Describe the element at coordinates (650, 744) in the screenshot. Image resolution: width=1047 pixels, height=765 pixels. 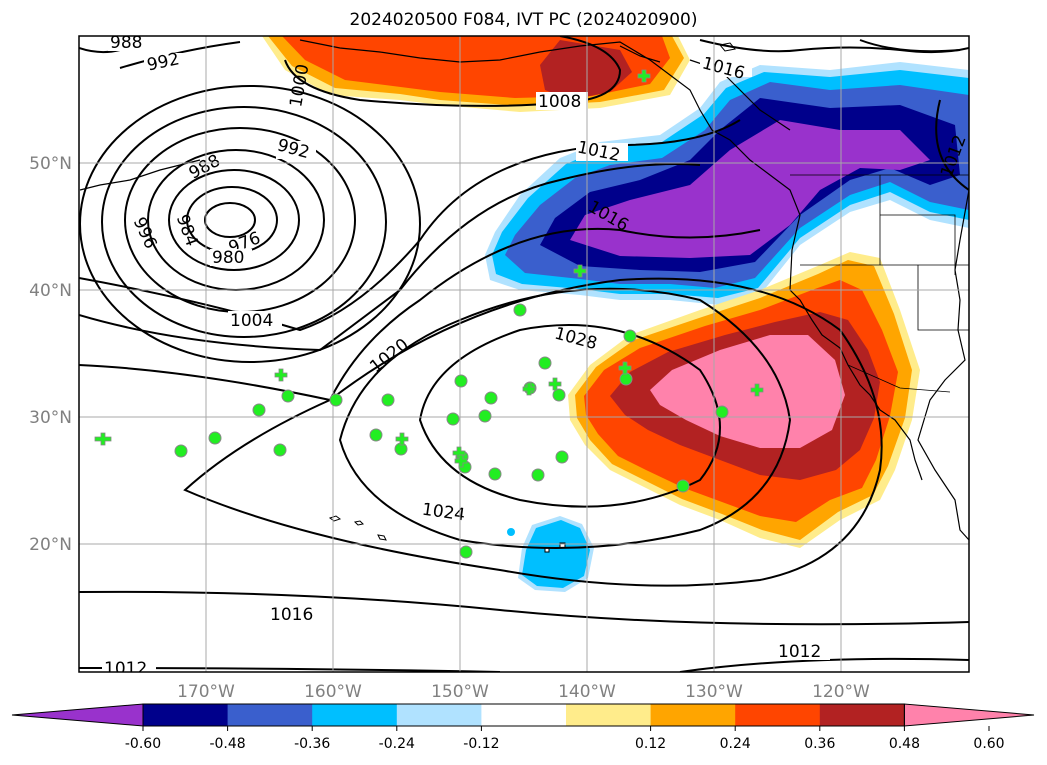
I see `colorbar-tick-label: 0.12` at that location.